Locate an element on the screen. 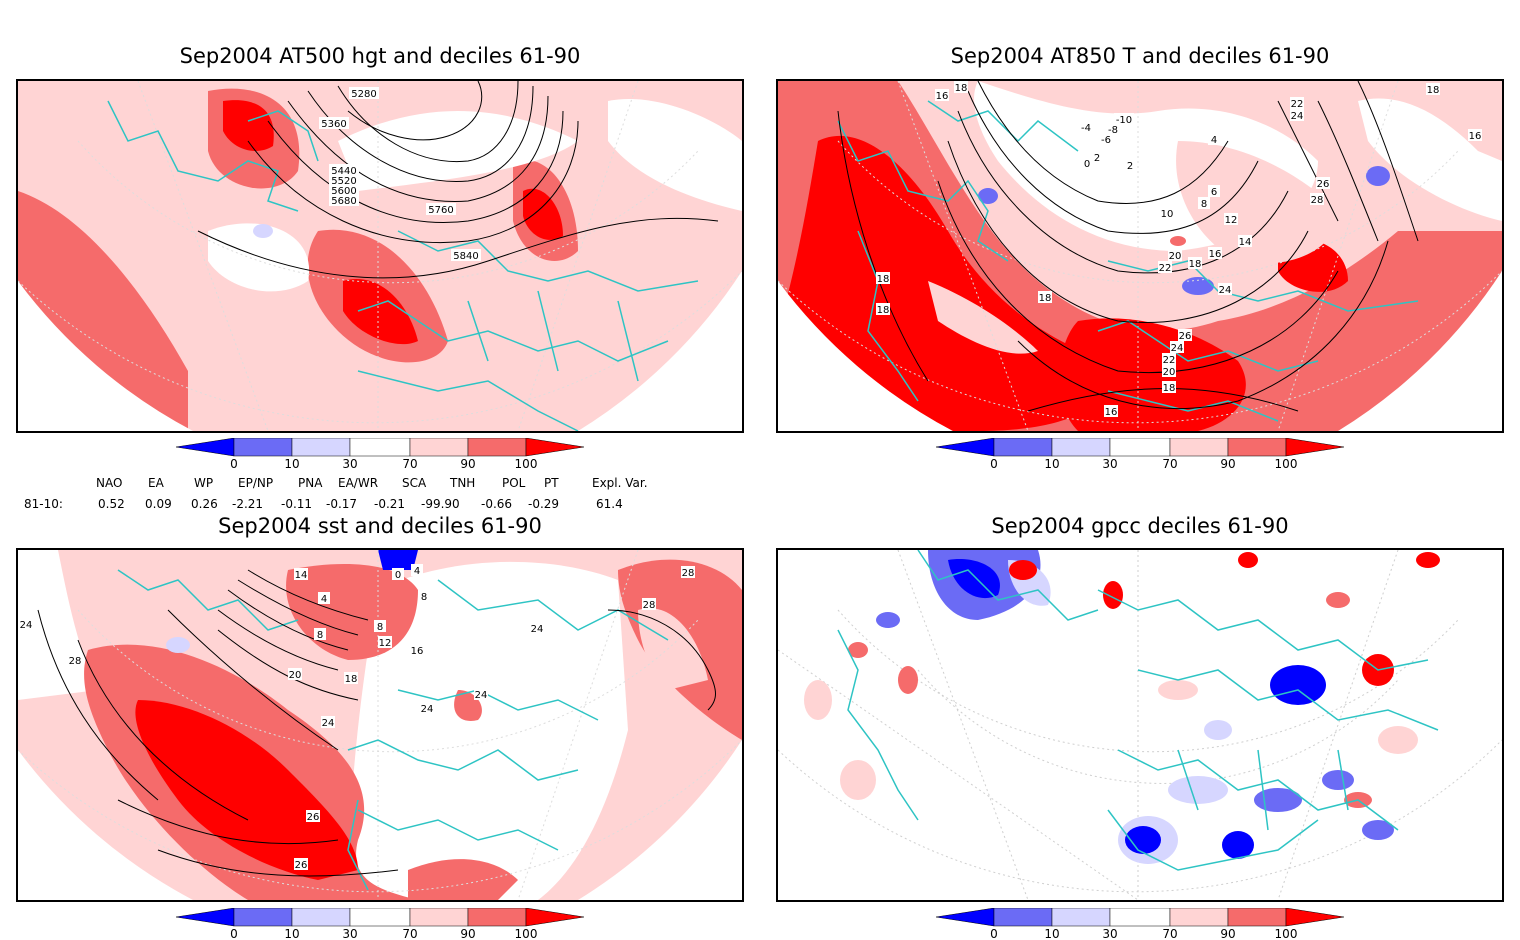  contour-label: 2 is located at coordinates (1097, 158).